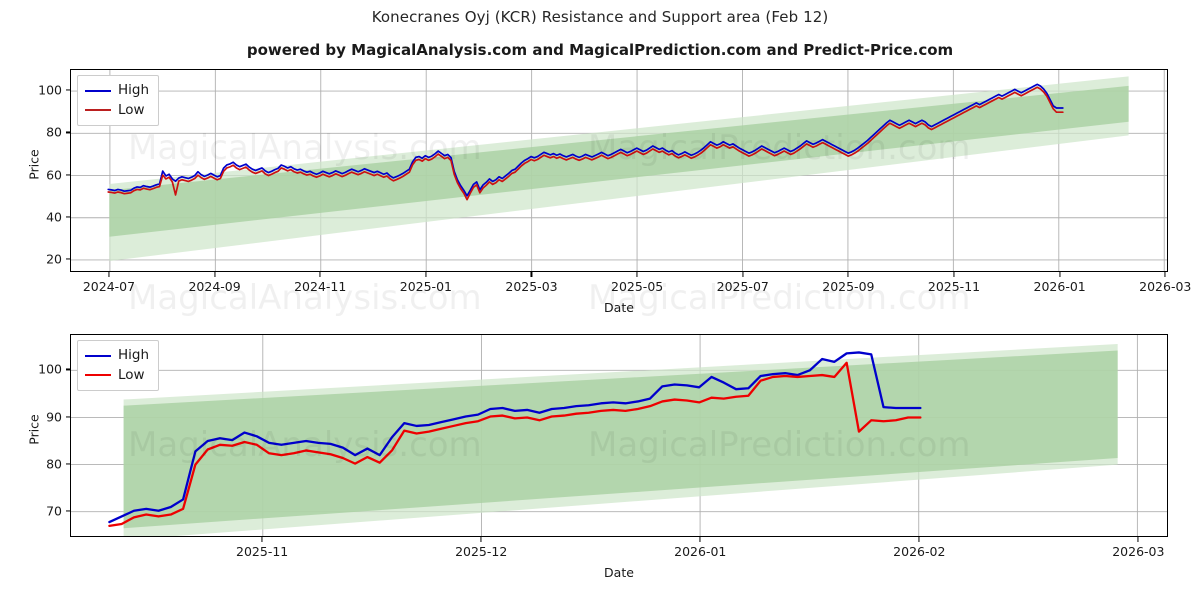 This screenshot has width=1200, height=600. I want to click on upper-x-axis-label: Date, so click(619, 307).